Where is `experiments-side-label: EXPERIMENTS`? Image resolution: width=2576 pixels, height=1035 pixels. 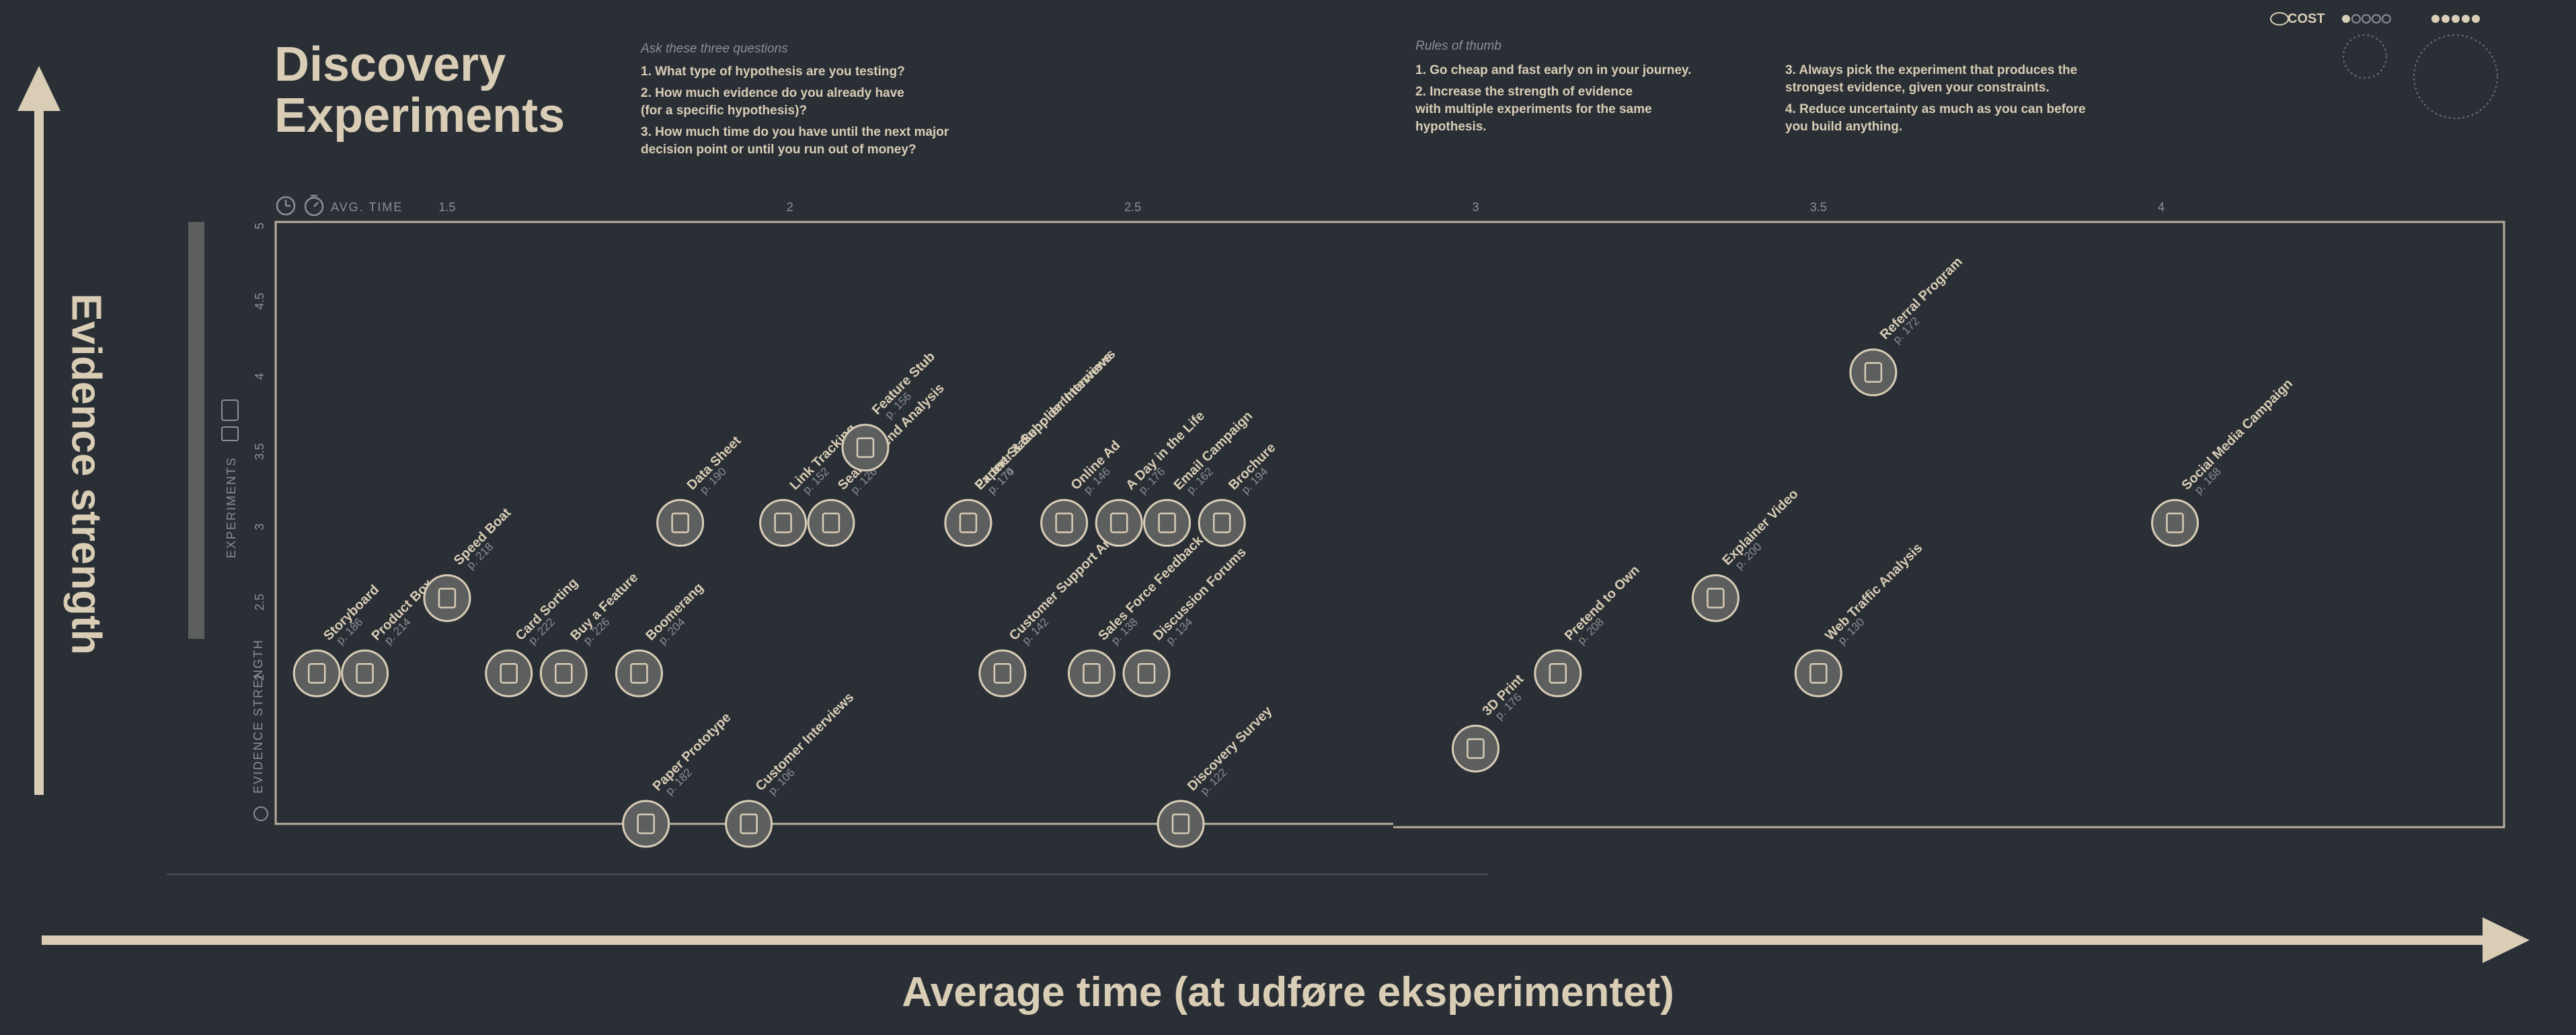
experiments-side-label: EXPERIMENTS is located at coordinates (232, 508).